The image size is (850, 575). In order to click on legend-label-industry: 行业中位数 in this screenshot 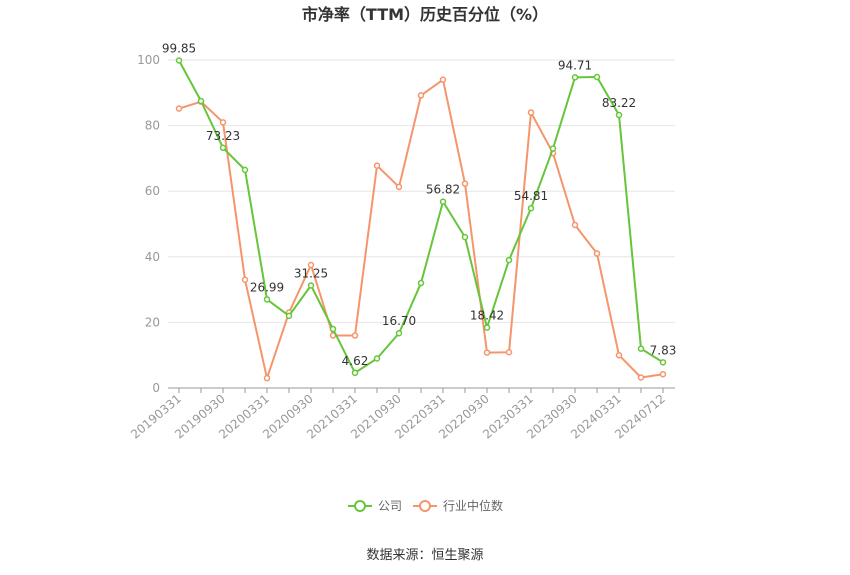, I will do `click(473, 505)`.